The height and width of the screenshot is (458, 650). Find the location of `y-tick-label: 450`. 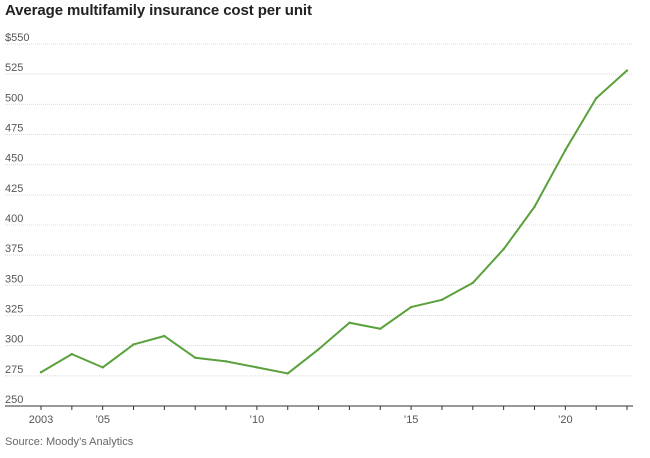

y-tick-label: 450 is located at coordinates (14, 159).